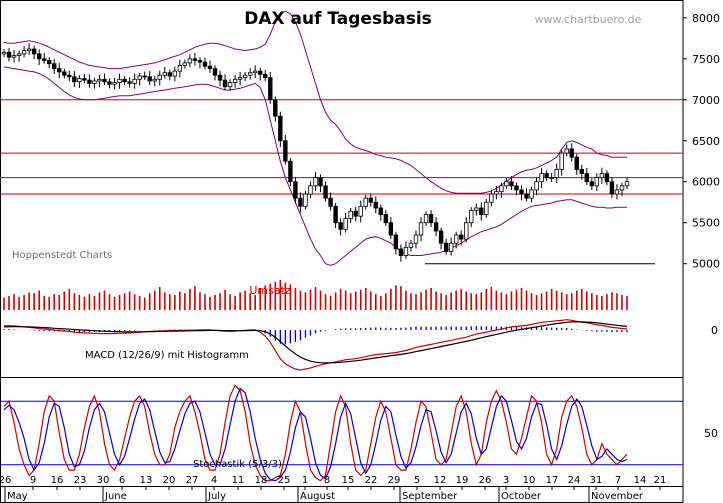  Describe the element at coordinates (103, 480) in the screenshot. I see `day-label: 30` at that location.